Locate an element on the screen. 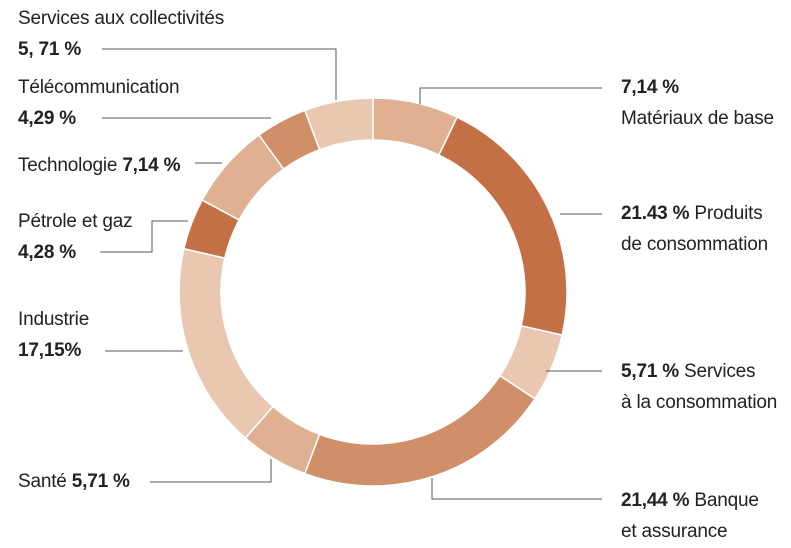  label-petrole: Pétrole et gaz 4,28 % is located at coordinates (75, 237).